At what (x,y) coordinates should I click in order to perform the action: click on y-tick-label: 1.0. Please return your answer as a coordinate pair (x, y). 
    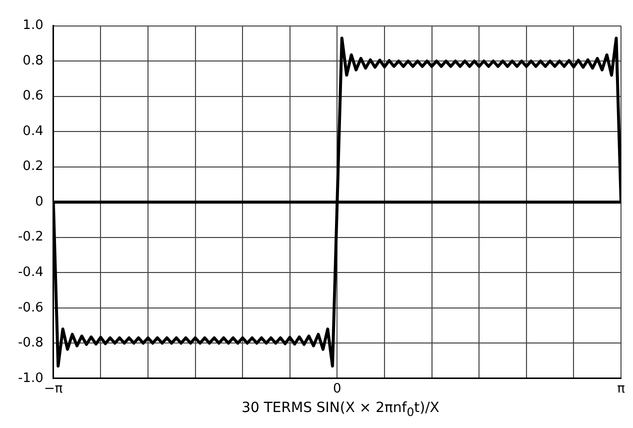
    Looking at the image, I should click on (33, 26).